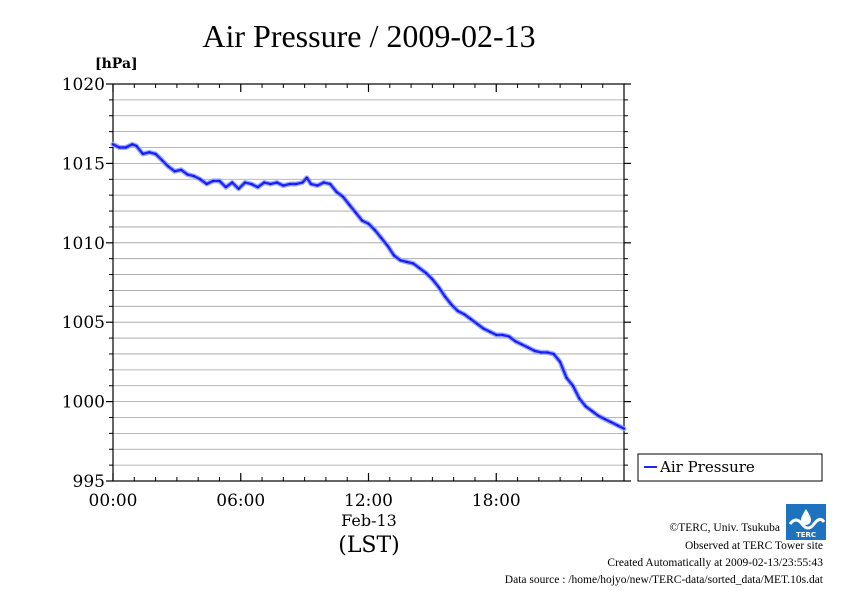 Image resolution: width=842 pixels, height=600 pixels. I want to click on x-axis-timezone-label: (LST), so click(369, 545).